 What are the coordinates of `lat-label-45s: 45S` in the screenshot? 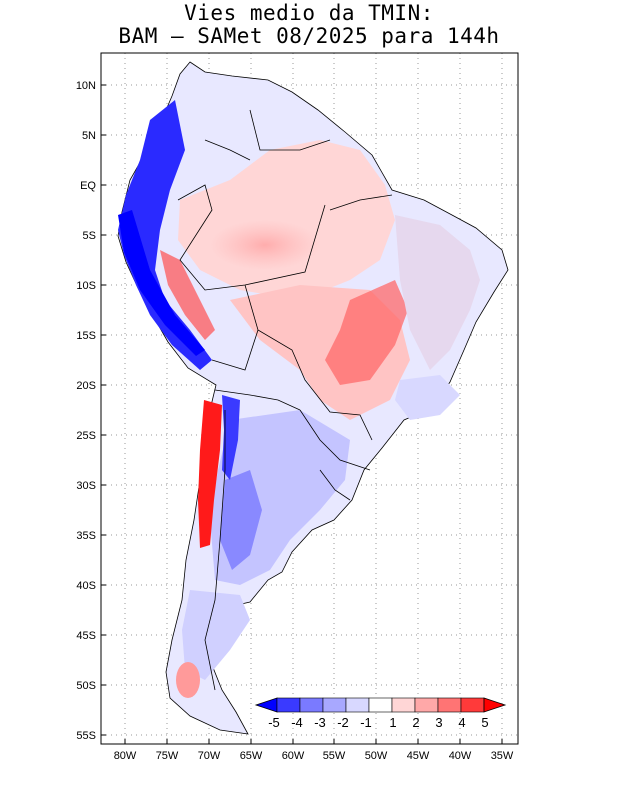 It's located at (86, 636).